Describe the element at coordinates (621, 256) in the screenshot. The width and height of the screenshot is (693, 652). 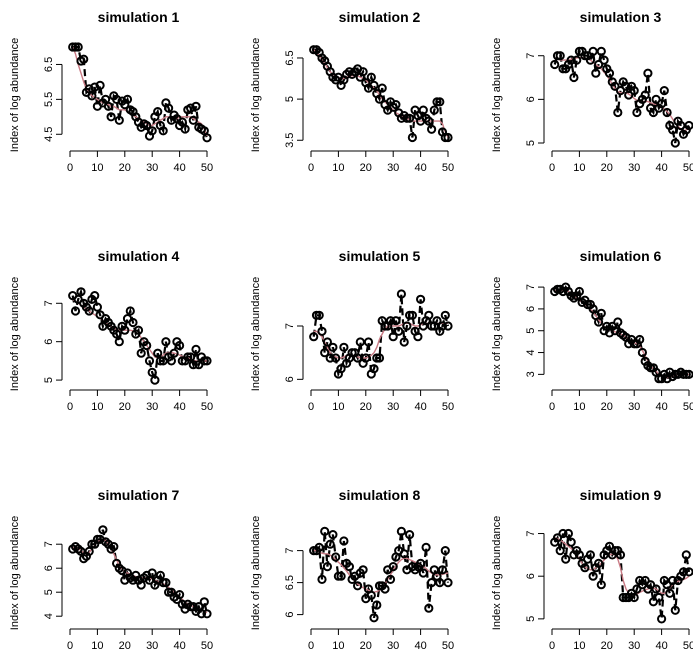
I see `chart-title: simulation 6` at that location.